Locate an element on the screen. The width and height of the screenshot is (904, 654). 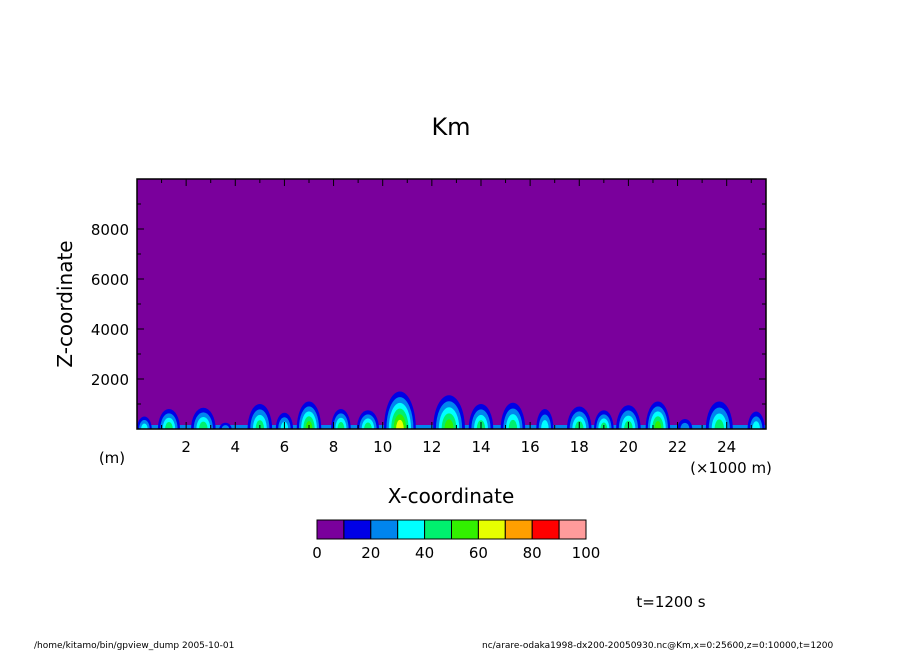
plume-layer is located at coordinates (451, 410).